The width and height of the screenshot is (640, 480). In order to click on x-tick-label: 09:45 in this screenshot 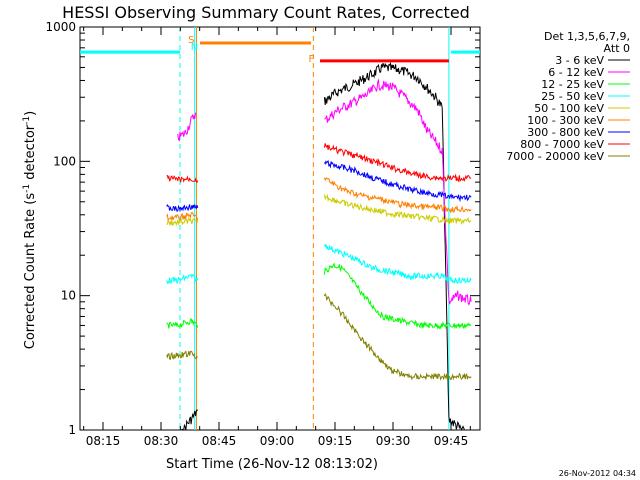, I will do `click(451, 441)`.